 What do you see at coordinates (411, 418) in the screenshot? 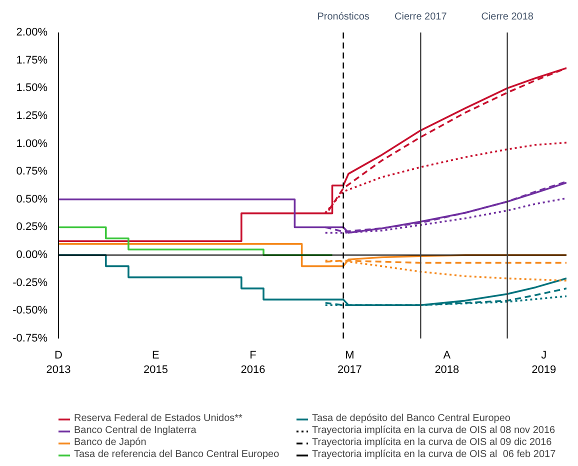
I see `legend-label: Tasa de depósito del Banco Central Europeo` at bounding box center [411, 418].